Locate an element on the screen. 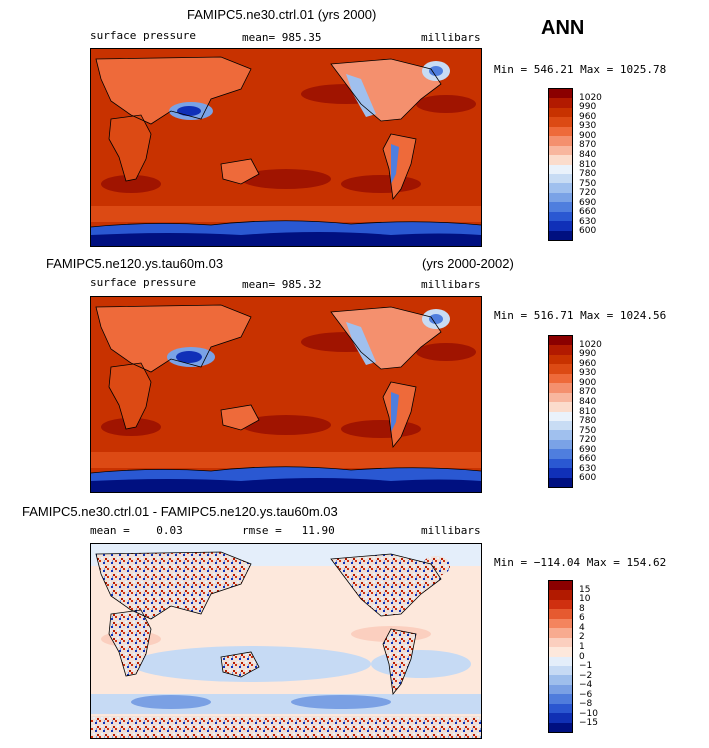 This screenshot has width=709, height=748. colorbar-tick-label: 1 is located at coordinates (582, 646).